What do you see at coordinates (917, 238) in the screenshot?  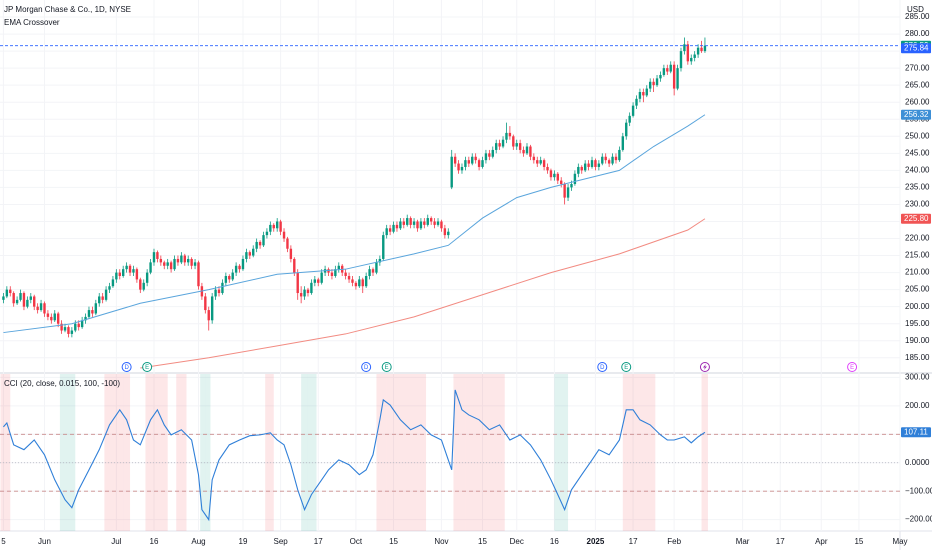 I see `y-tick-label: 220.00` at bounding box center [917, 238].